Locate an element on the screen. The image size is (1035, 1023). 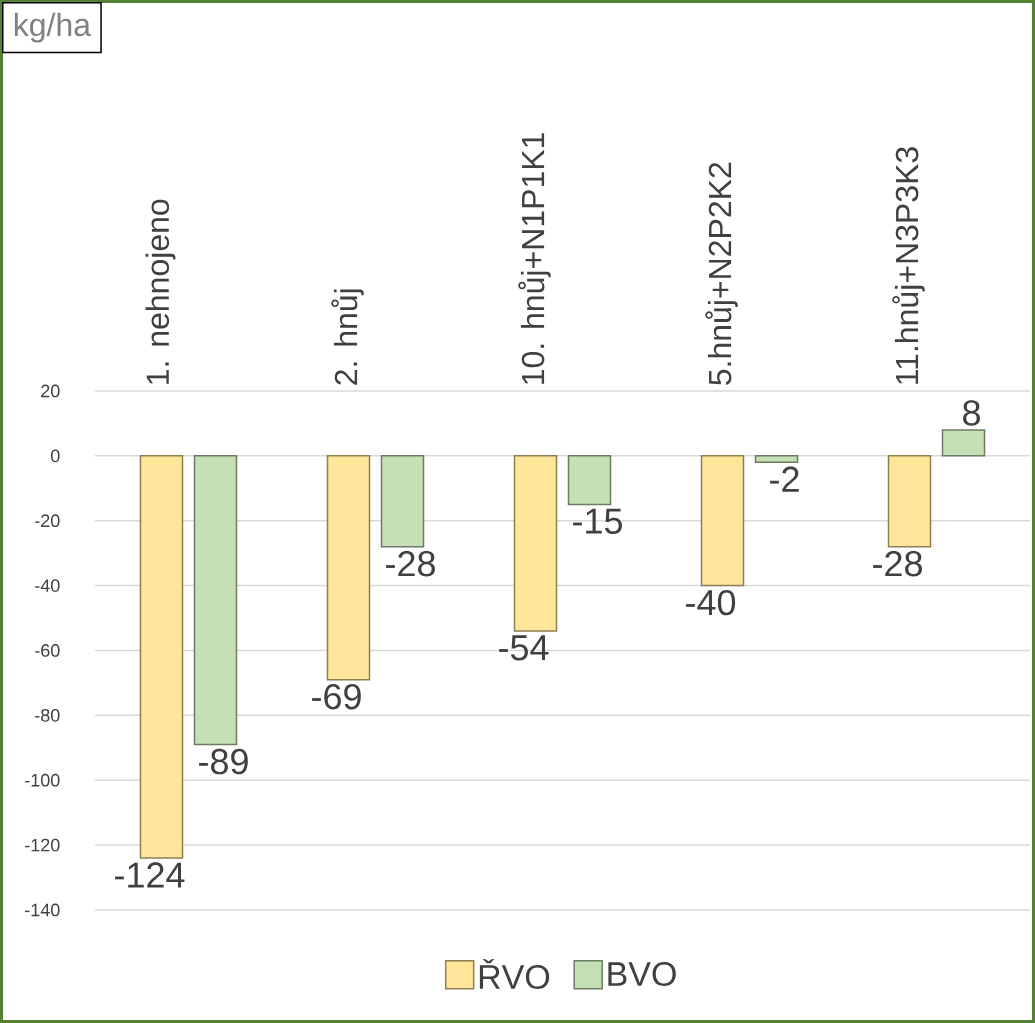
y-tick-label: -140 is located at coordinates (42, 910).